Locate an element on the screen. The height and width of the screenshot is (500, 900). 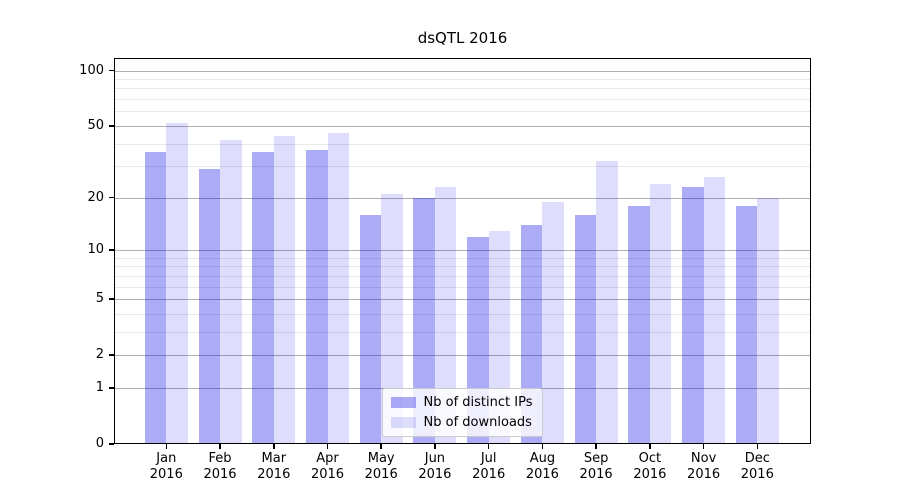
x-tick-label: Apr 2016 is located at coordinates (328, 466).